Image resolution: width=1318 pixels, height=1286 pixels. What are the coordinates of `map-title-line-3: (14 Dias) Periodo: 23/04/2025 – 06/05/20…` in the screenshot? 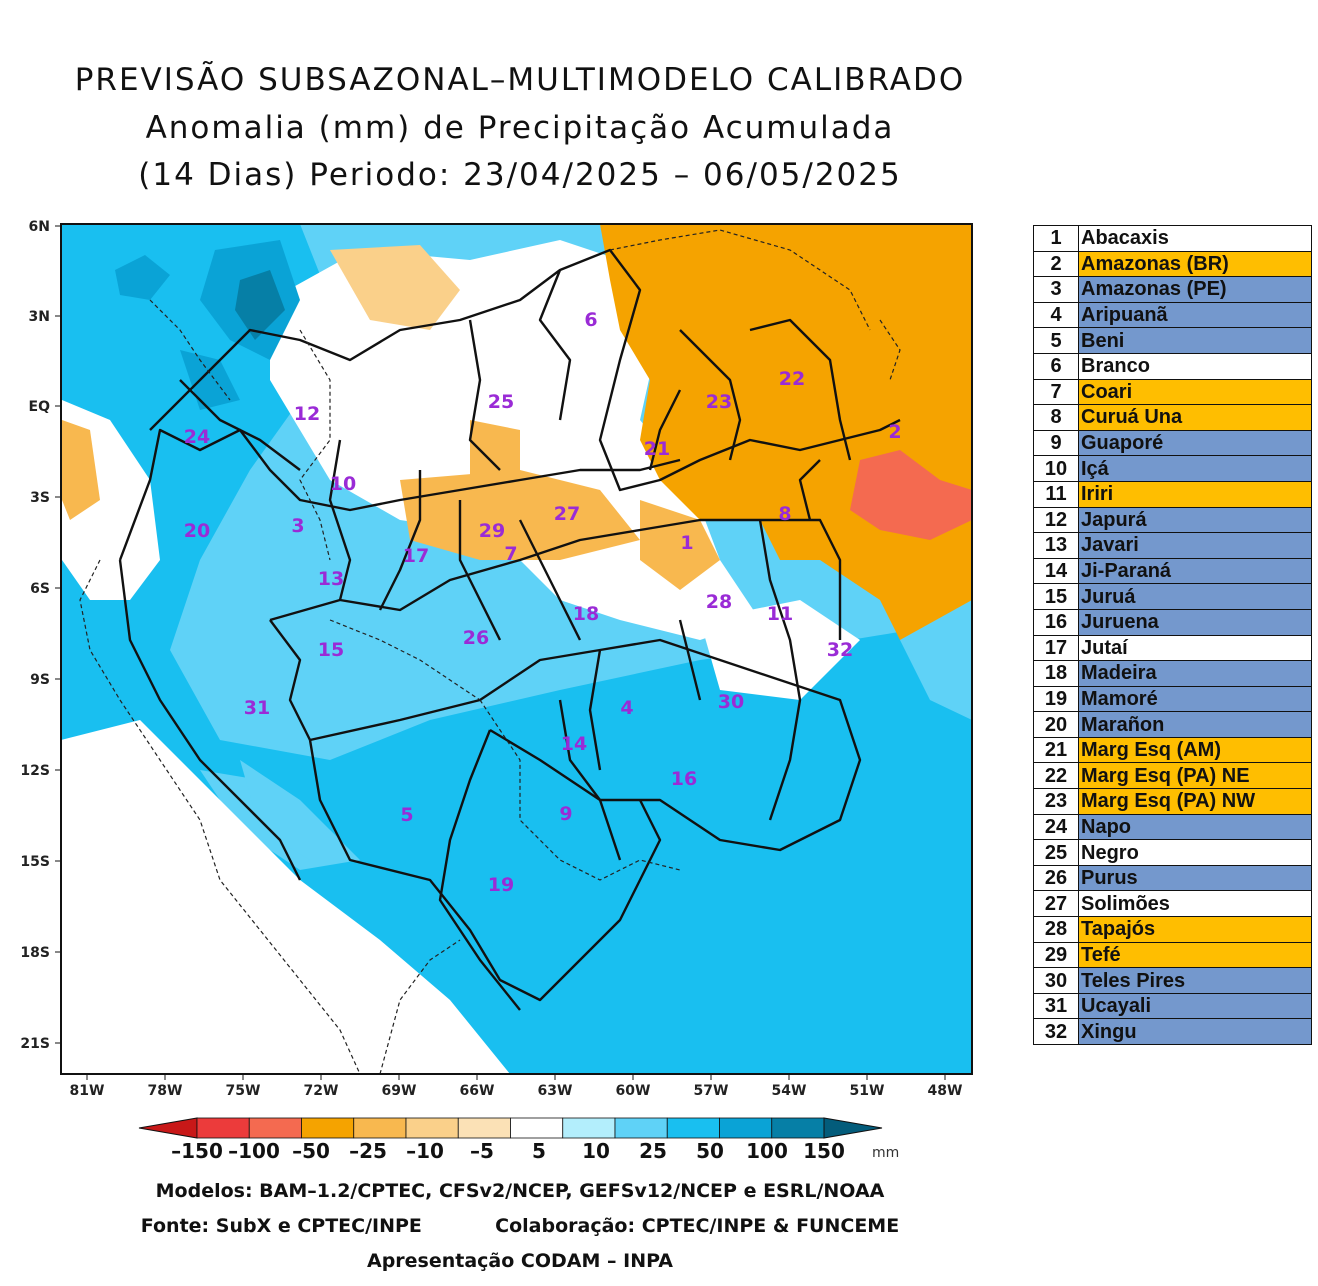 It's located at (520, 175).